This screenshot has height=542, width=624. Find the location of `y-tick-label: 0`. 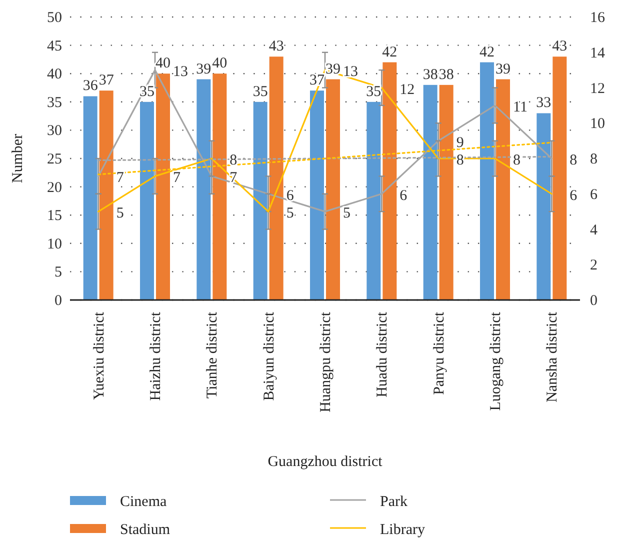

y-tick-label: 0 is located at coordinates (58, 301).